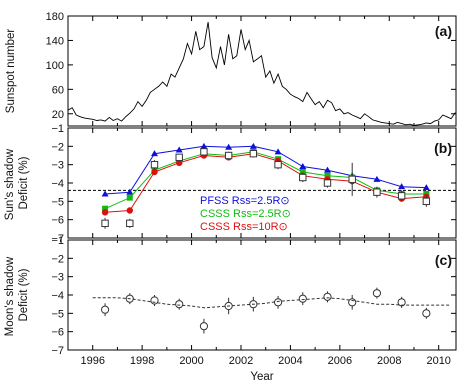 Image resolution: width=461 pixels, height=382 pixels. What do you see at coordinates (58, 90) in the screenshot?
I see `y-tick-label: 60` at bounding box center [58, 90].